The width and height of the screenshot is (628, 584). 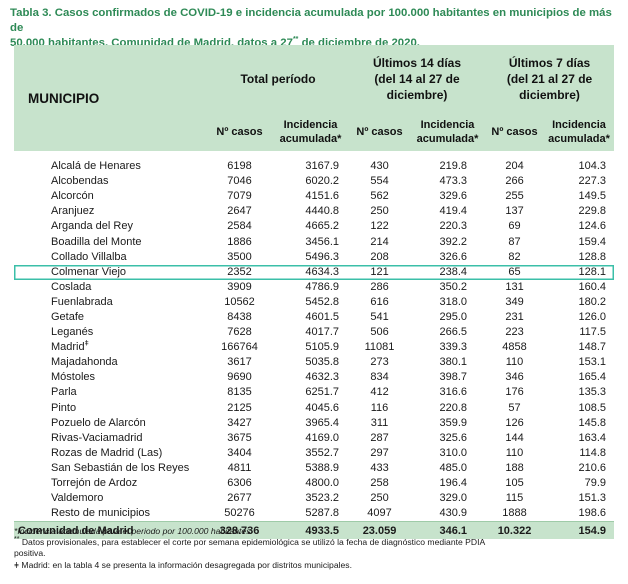 I want to click on casos-7: 255, so click(x=514, y=196).